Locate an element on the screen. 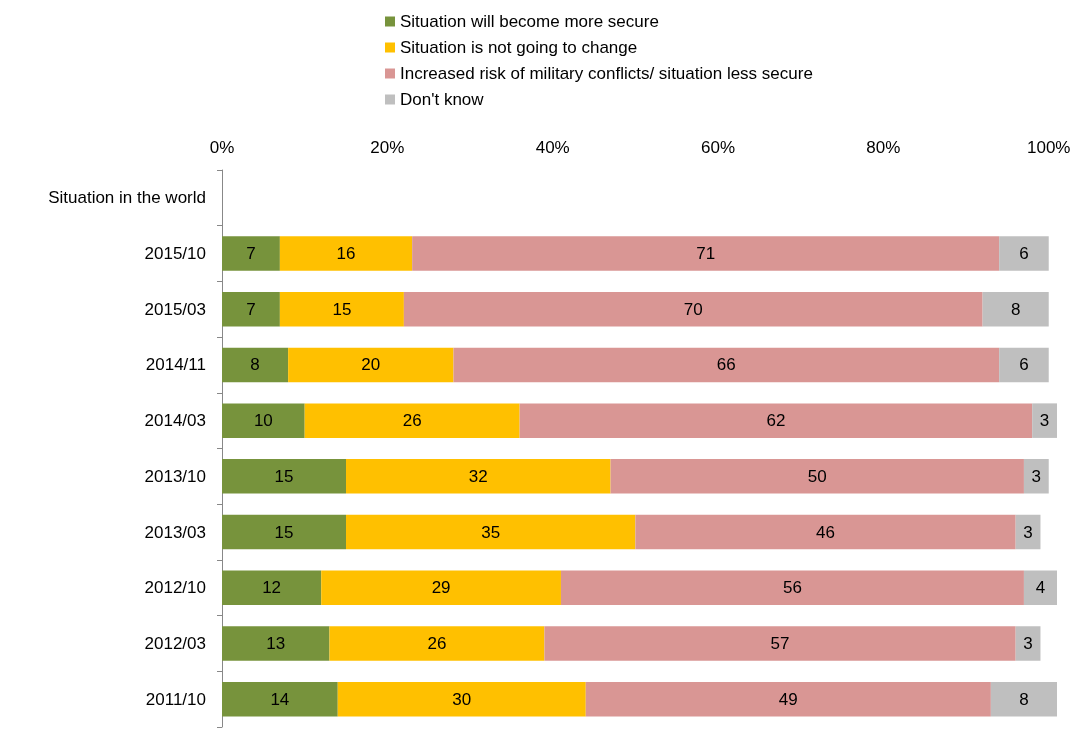  data-label: 35 is located at coordinates (491, 532).